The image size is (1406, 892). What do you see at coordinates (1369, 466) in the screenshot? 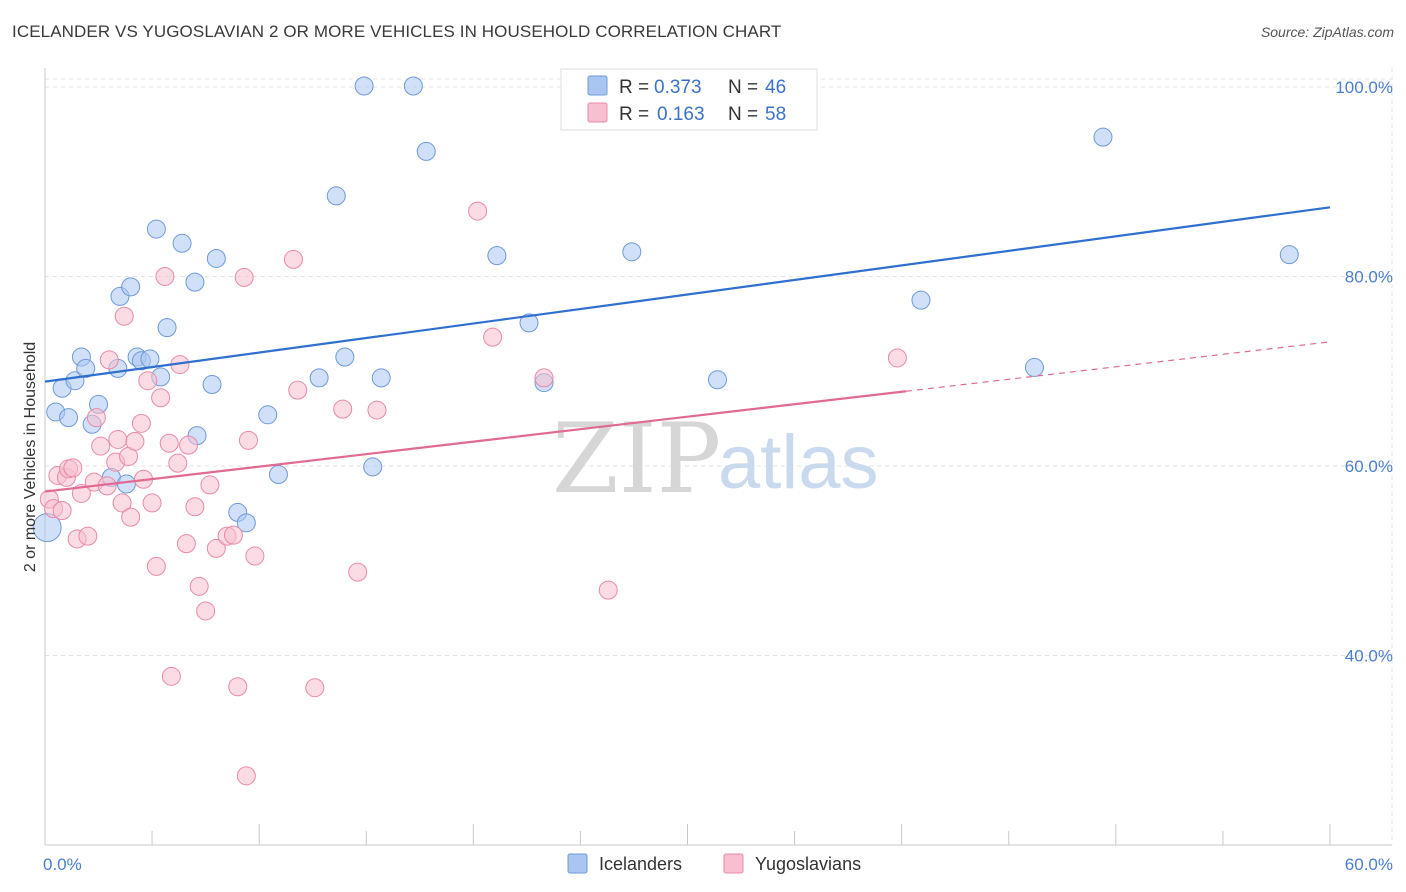
I see `y-tick-label: 60.0%` at bounding box center [1369, 466].